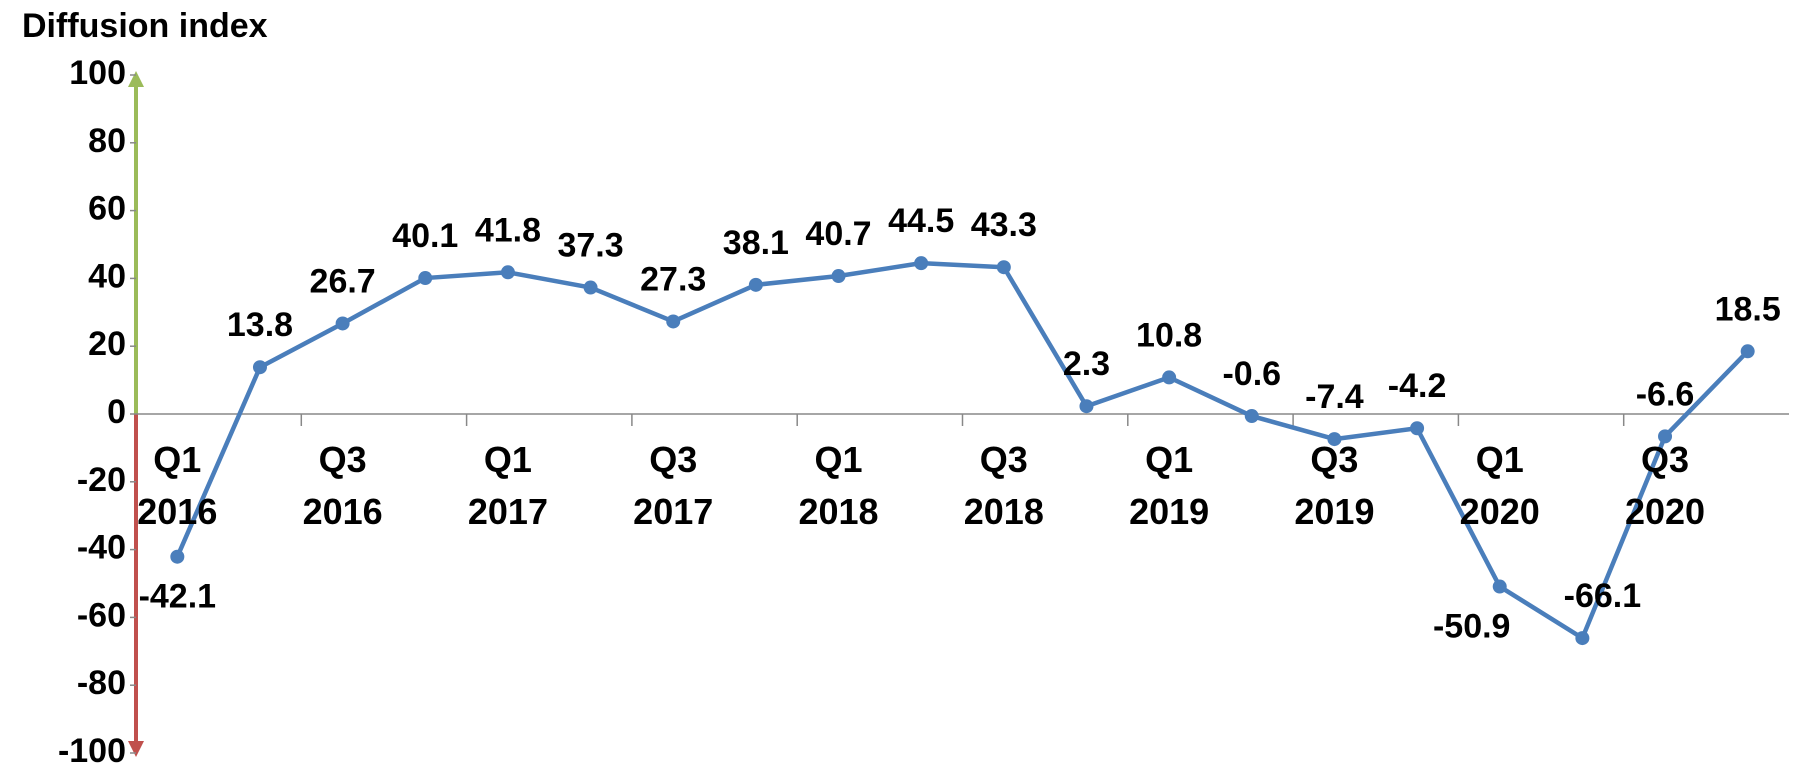 This screenshot has width=1801, height=766. I want to click on data-label: -0.6, so click(1251, 374).